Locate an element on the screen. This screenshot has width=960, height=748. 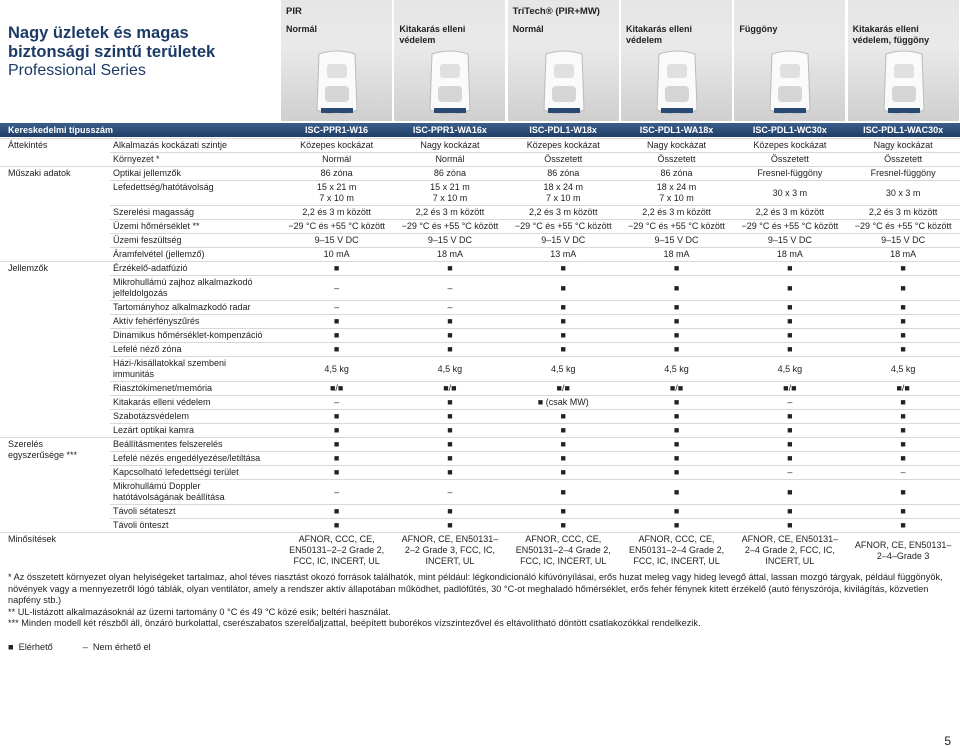
legend: ■ Elérhető – Nem érhető el is located at coordinates (94, 647).